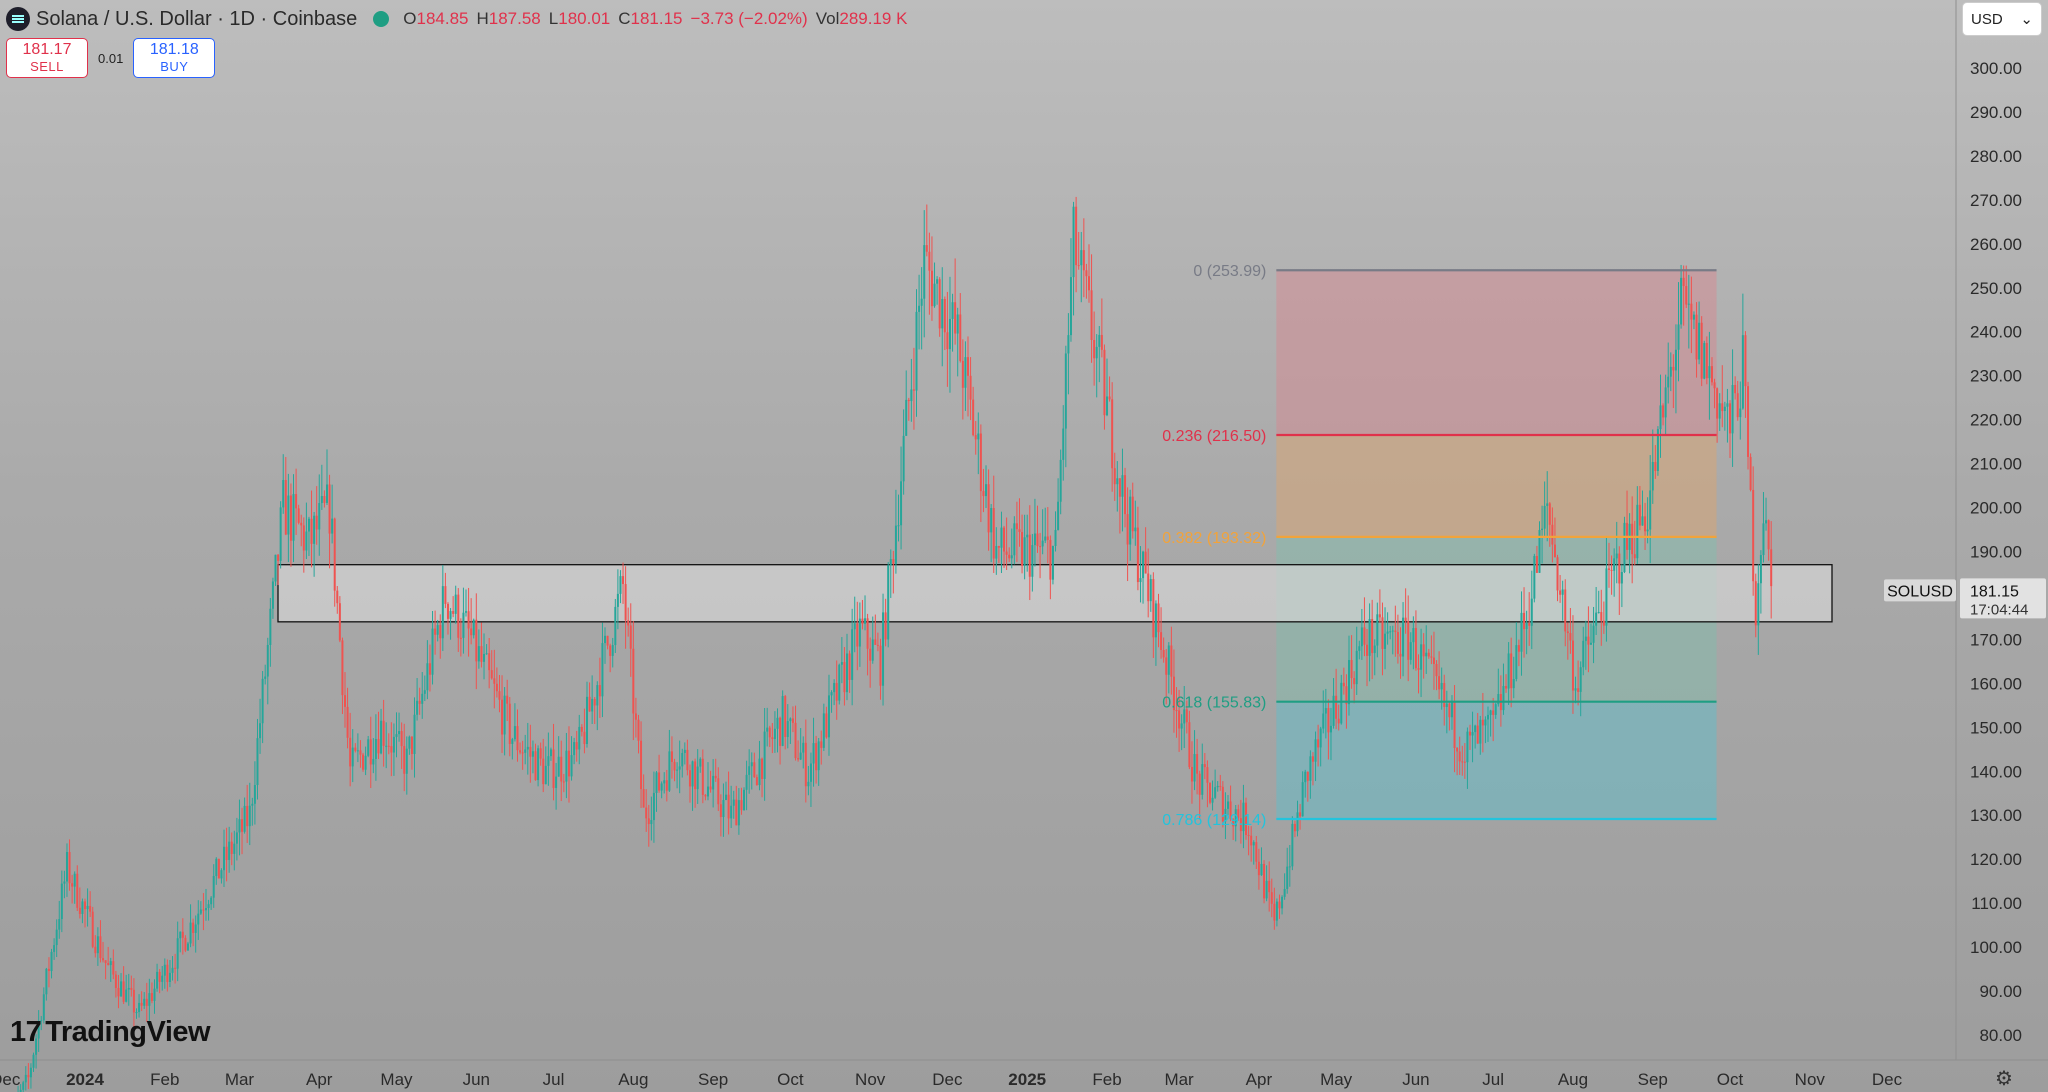  I want to click on sell-button: 181.17 SELL, so click(47, 58).